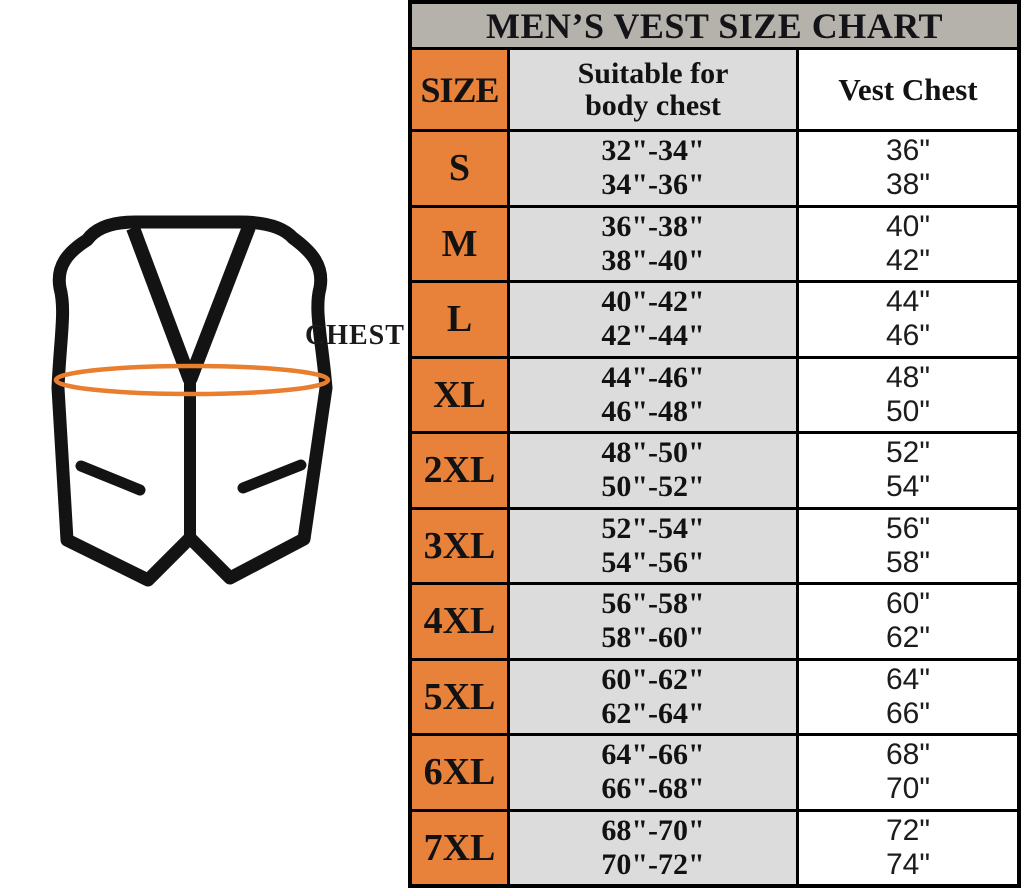  I want to click on vneck-right-edge, so click(219, 303).